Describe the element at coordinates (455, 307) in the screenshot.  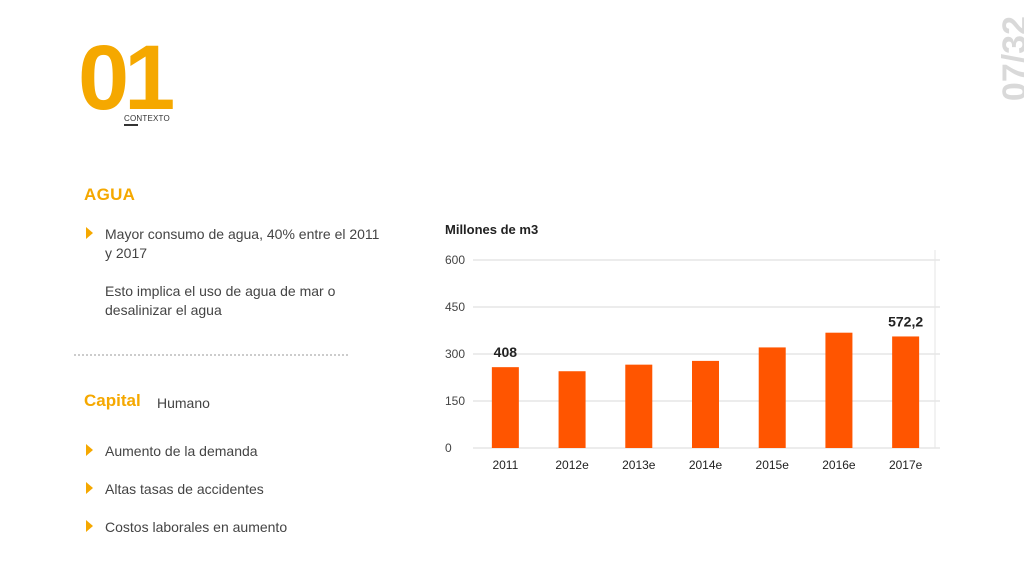
I see `y-tick-label: 450` at that location.